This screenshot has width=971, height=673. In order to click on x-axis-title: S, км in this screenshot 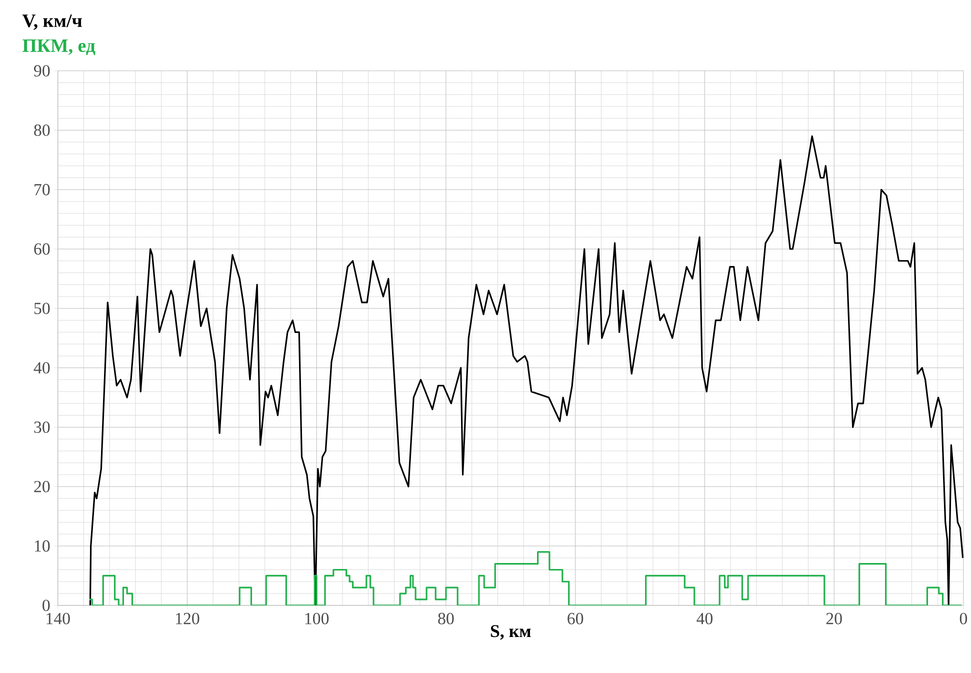, I will do `click(510, 632)`.